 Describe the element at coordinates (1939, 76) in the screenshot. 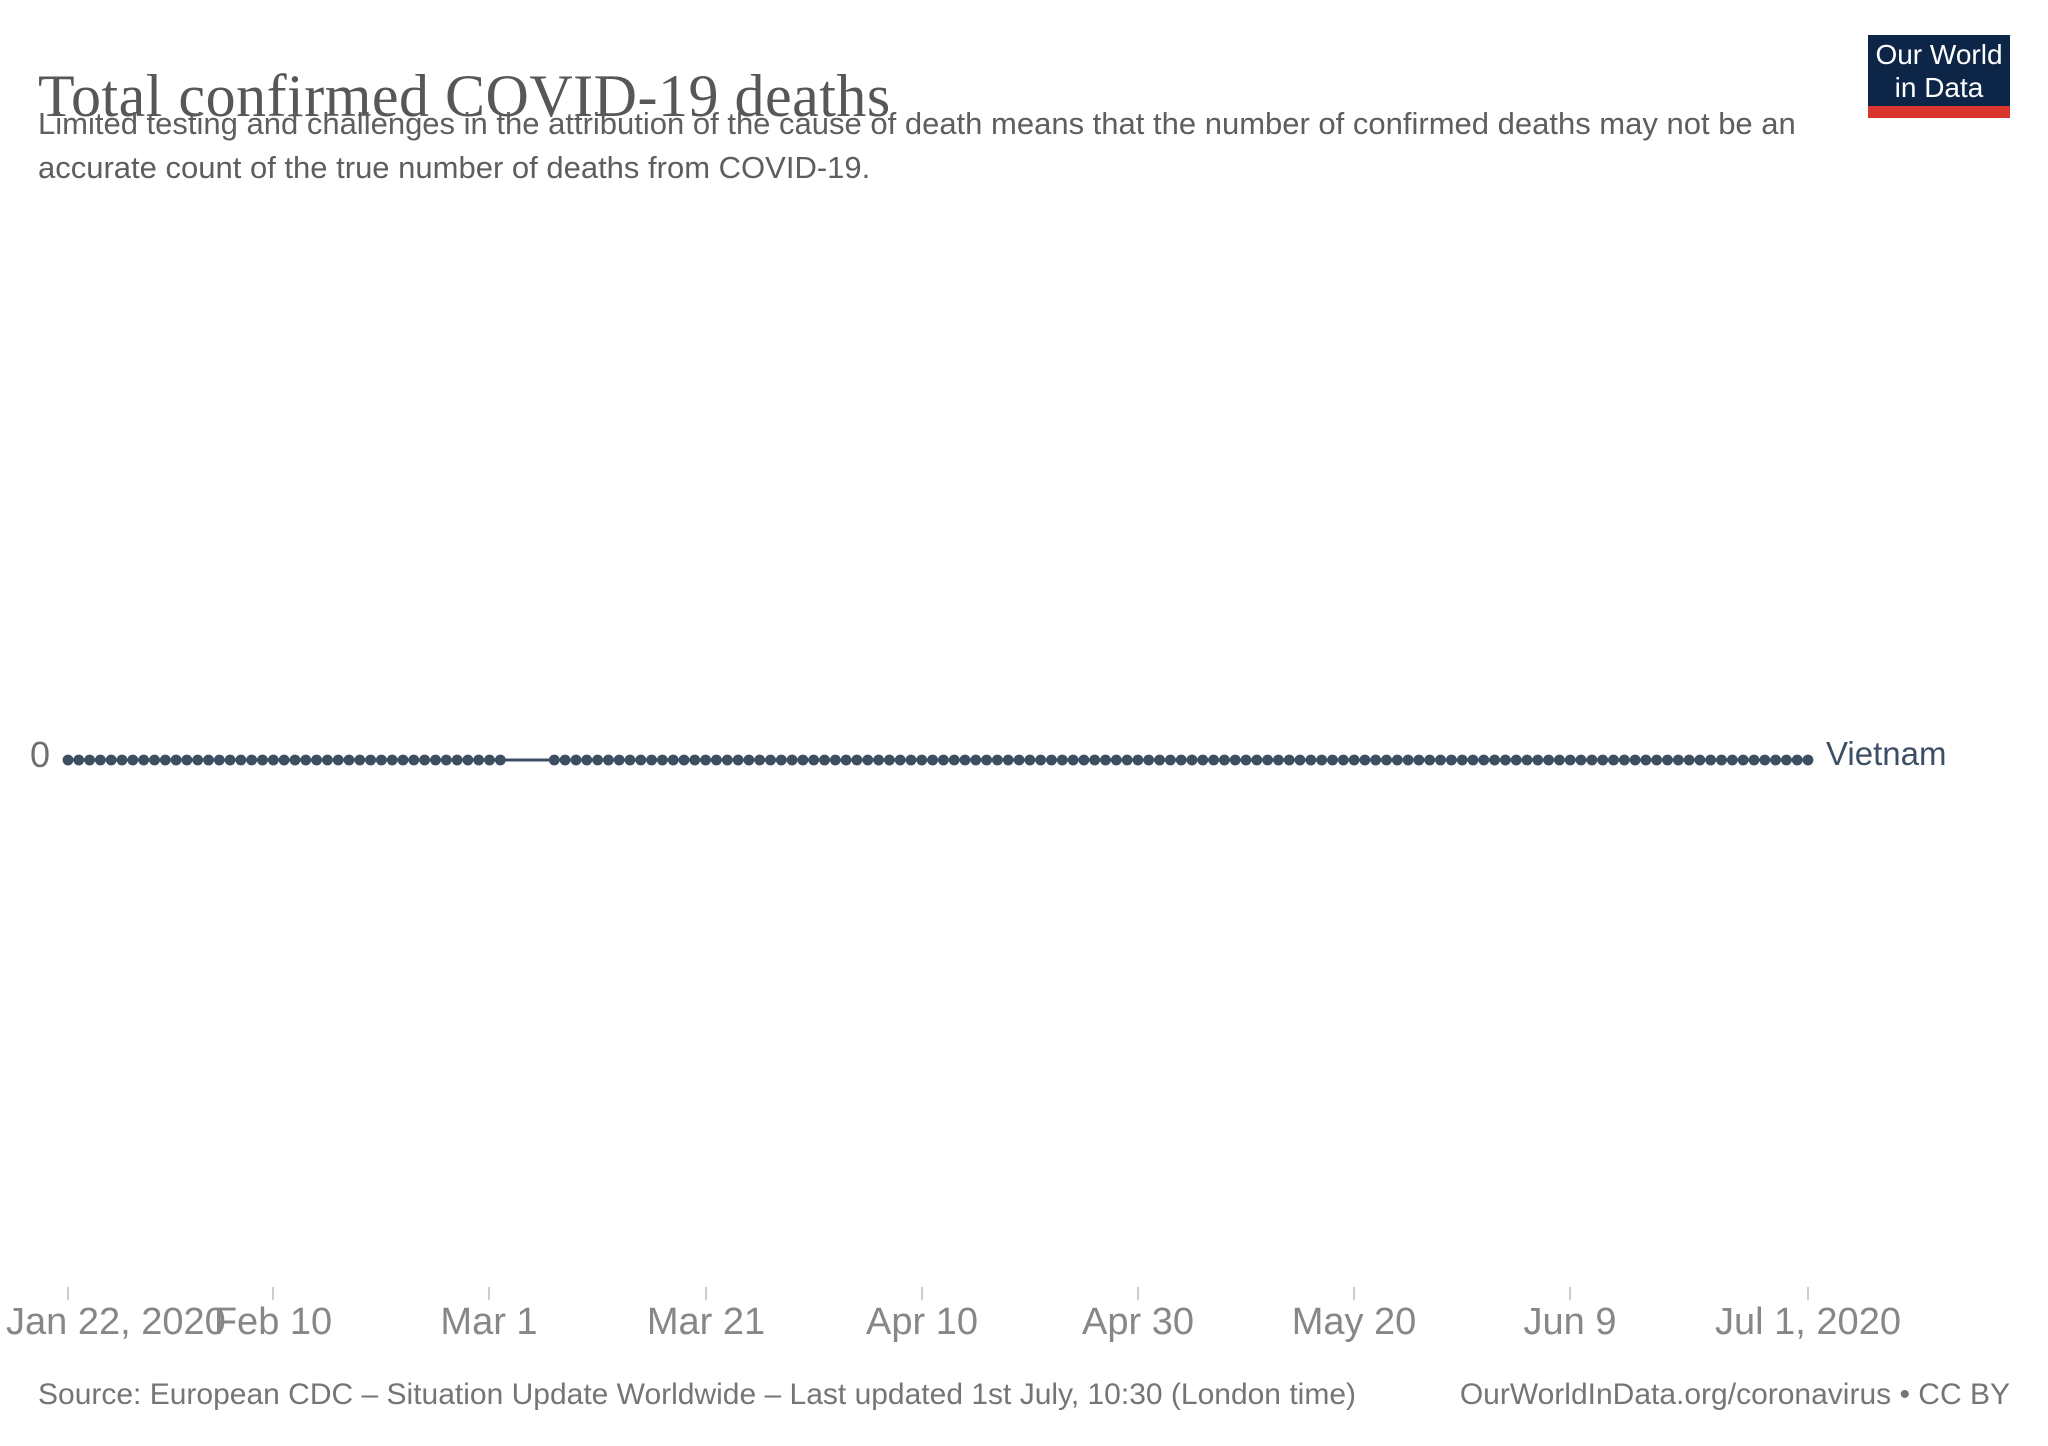

I see `owid-logo: Our World in Data` at that location.